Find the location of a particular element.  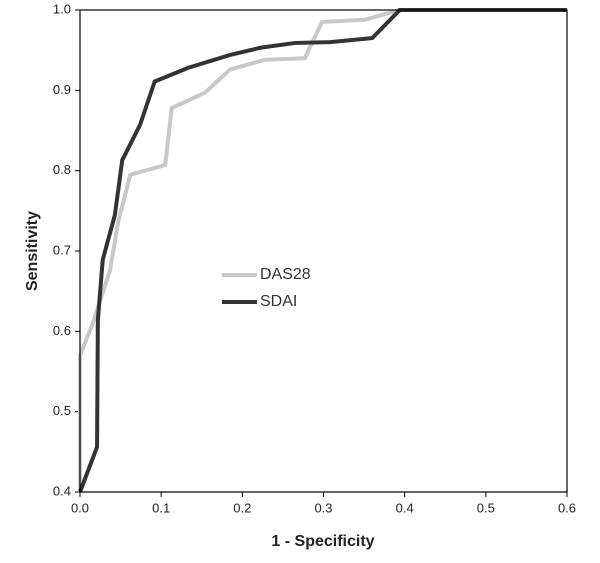

x-tick-label: 0.2 is located at coordinates (242, 507).